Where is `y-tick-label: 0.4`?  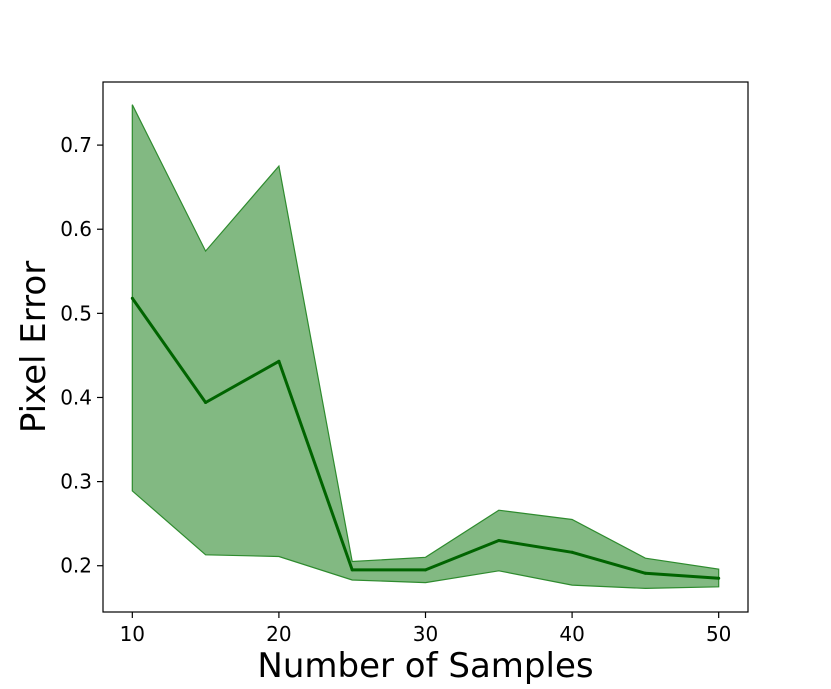
y-tick-label: 0.4 is located at coordinates (76, 397).